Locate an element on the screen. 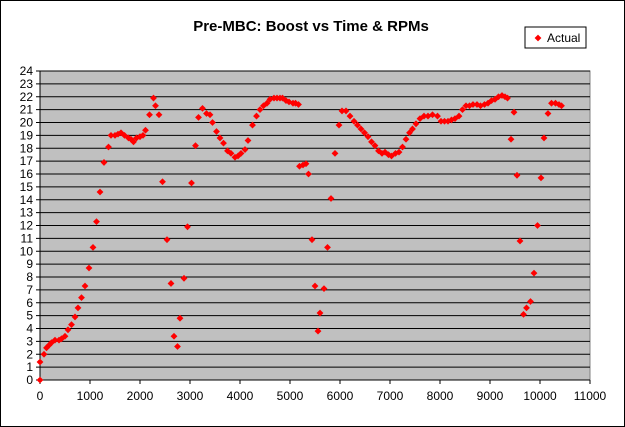  y-tick-label: 17 is located at coordinates (27, 161).